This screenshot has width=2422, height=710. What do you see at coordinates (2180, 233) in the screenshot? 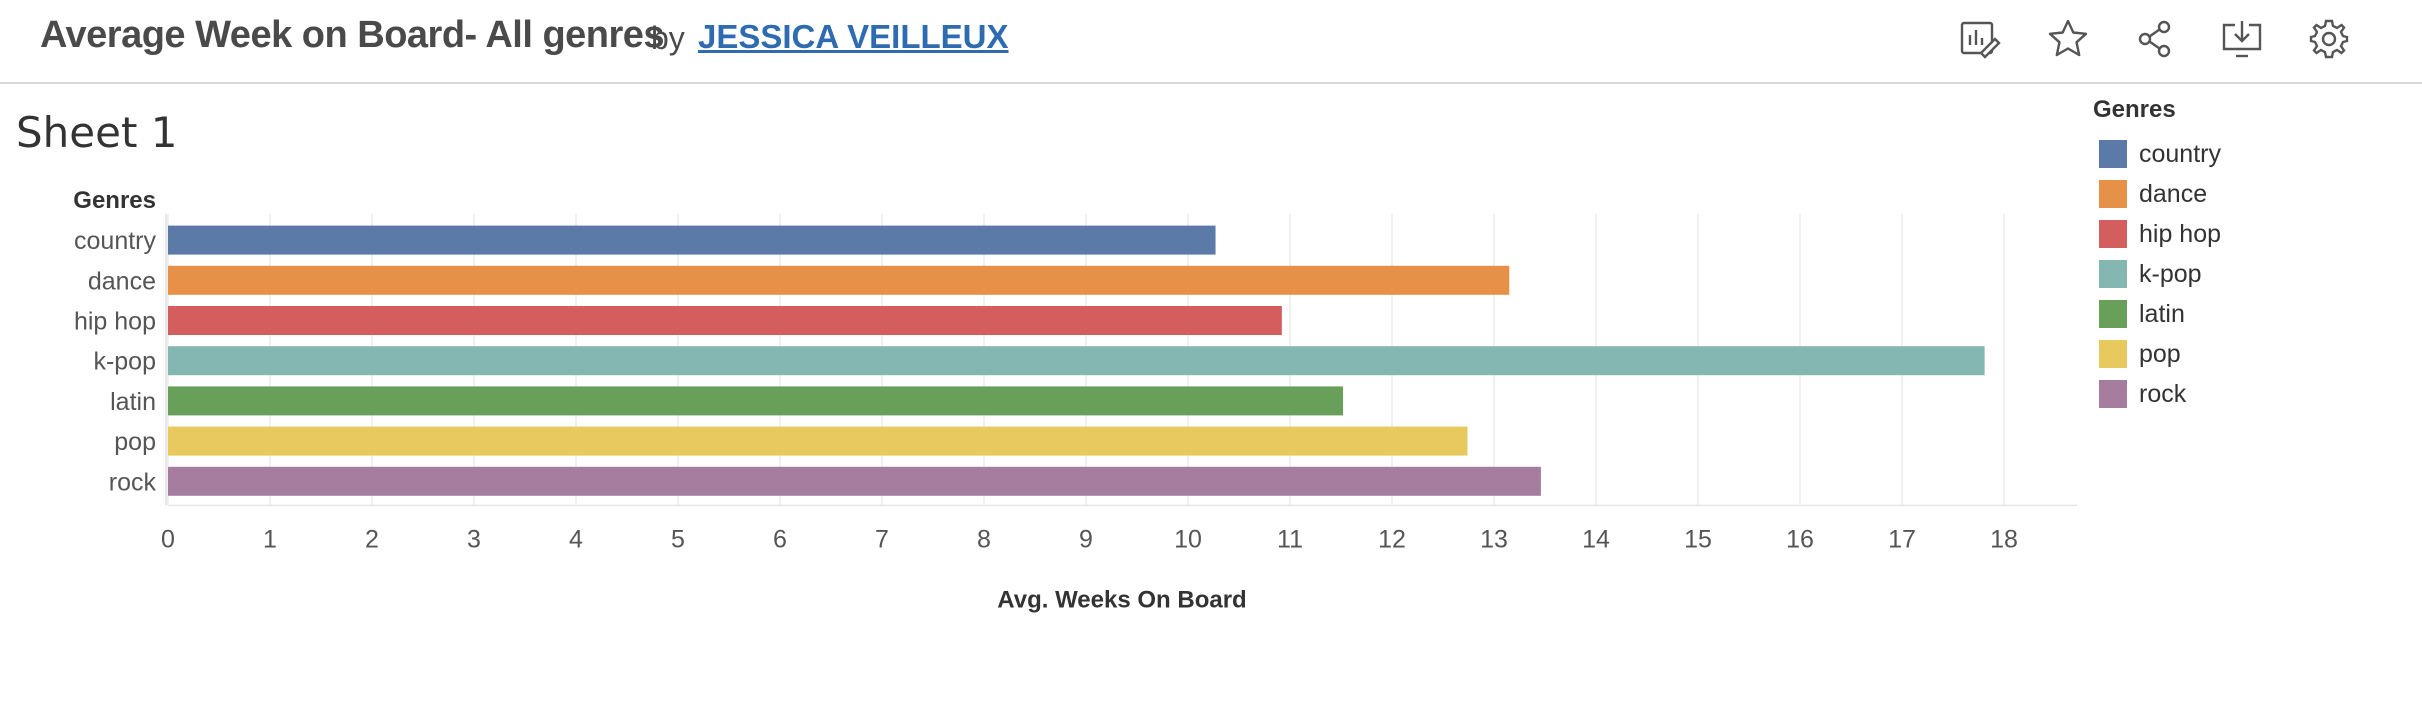
I see `legend-label: hip hop` at bounding box center [2180, 233].